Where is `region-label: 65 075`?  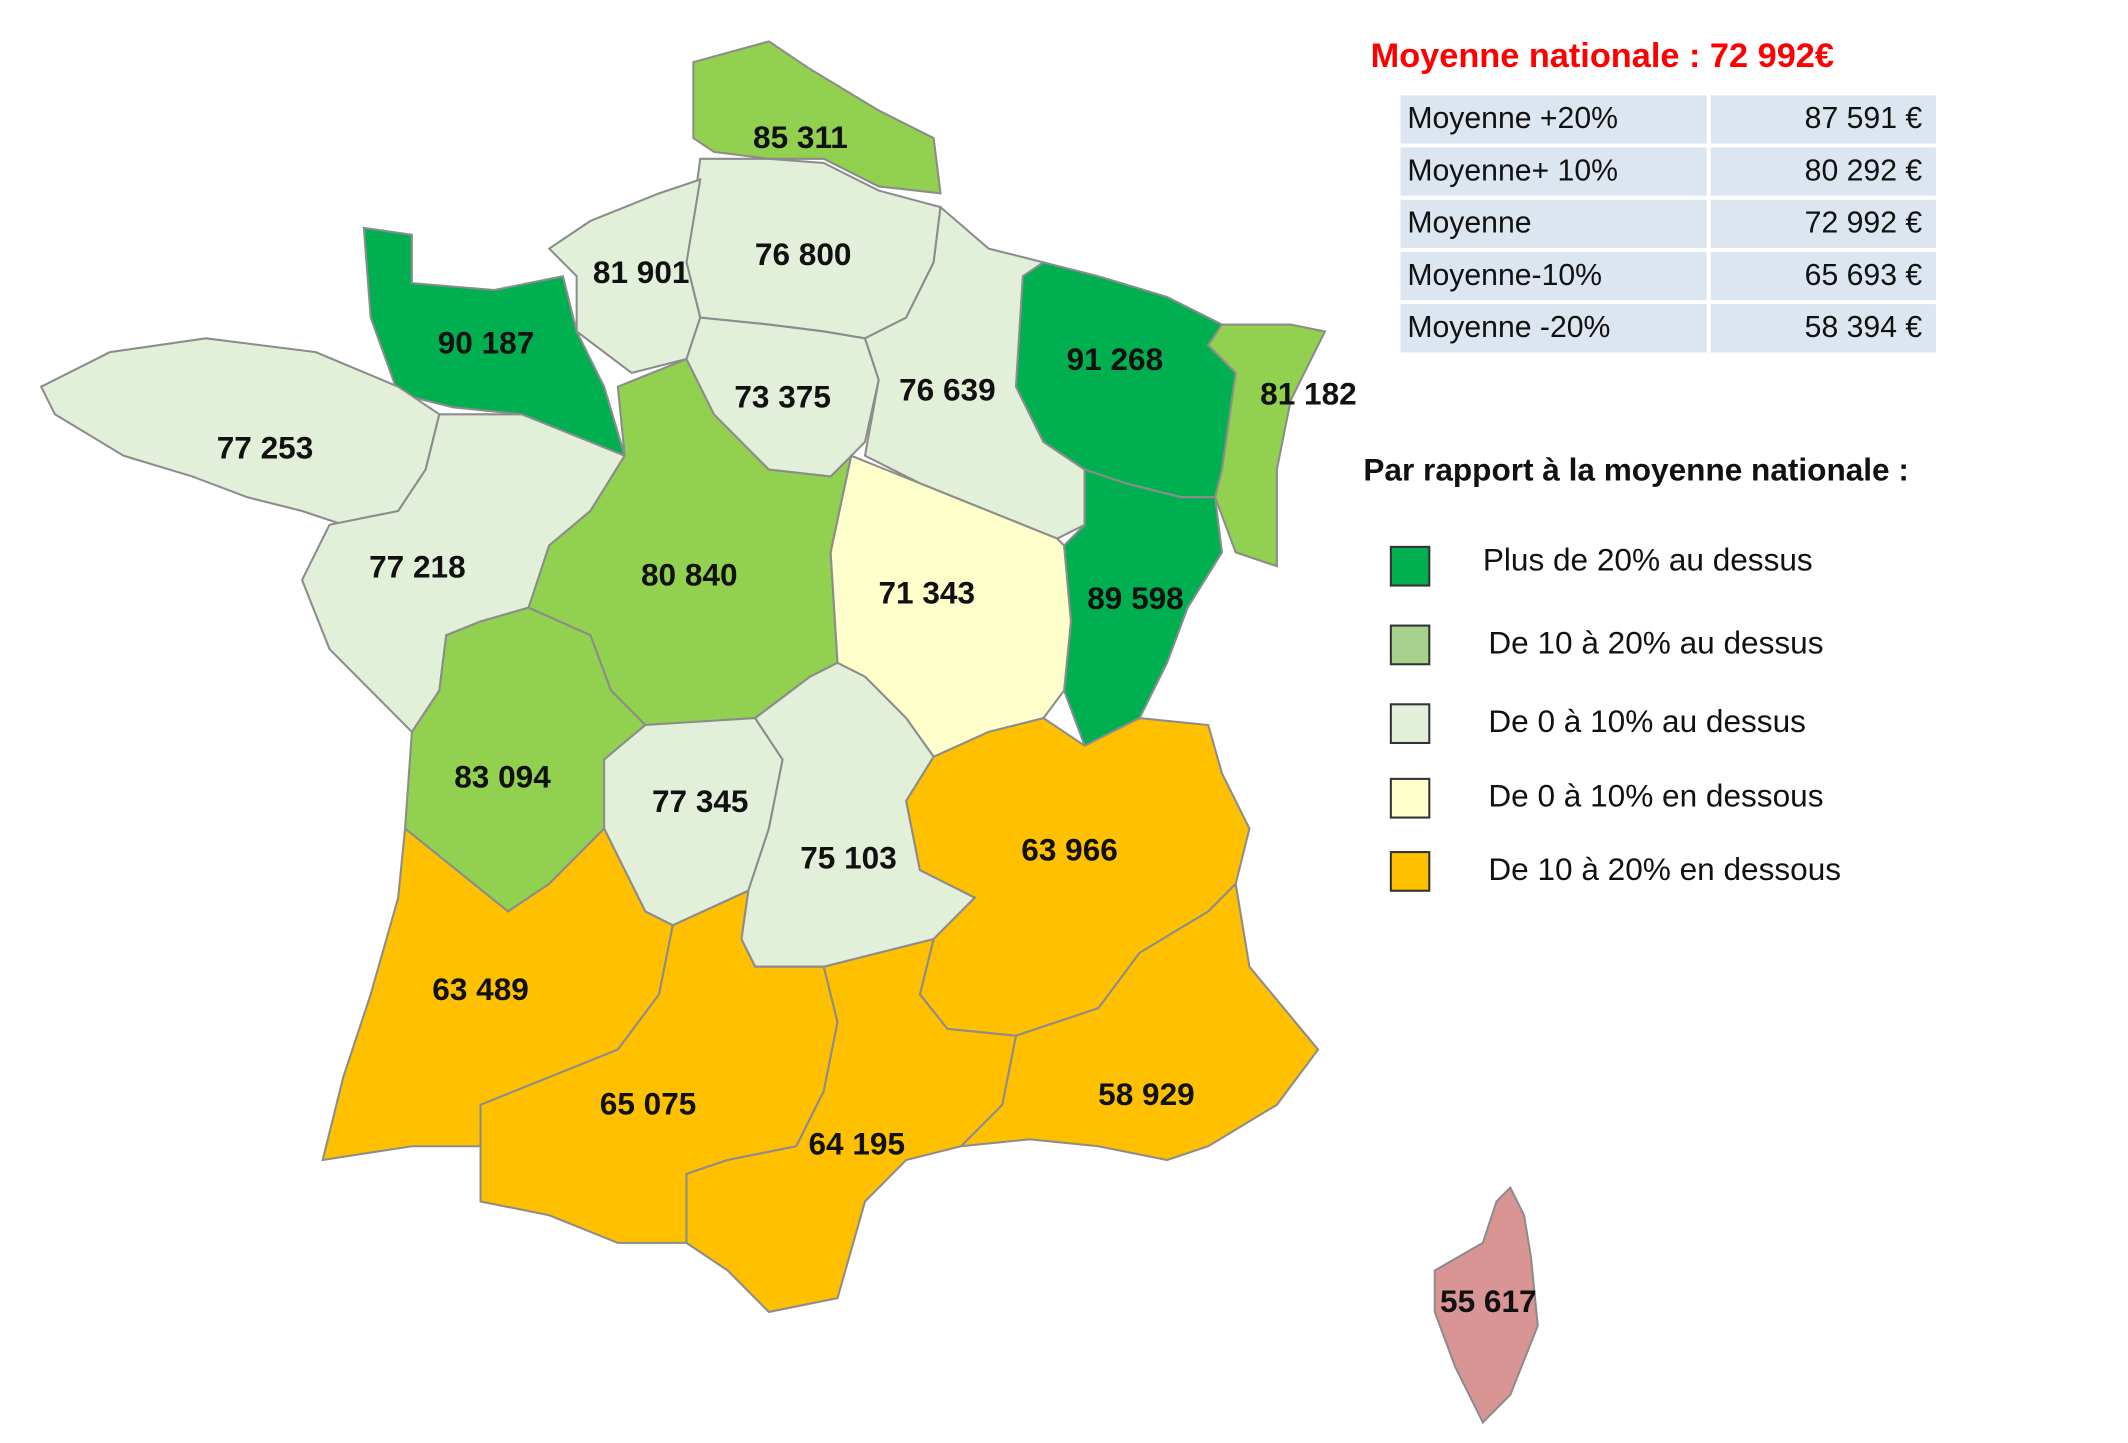
region-label: 65 075 is located at coordinates (648, 1103).